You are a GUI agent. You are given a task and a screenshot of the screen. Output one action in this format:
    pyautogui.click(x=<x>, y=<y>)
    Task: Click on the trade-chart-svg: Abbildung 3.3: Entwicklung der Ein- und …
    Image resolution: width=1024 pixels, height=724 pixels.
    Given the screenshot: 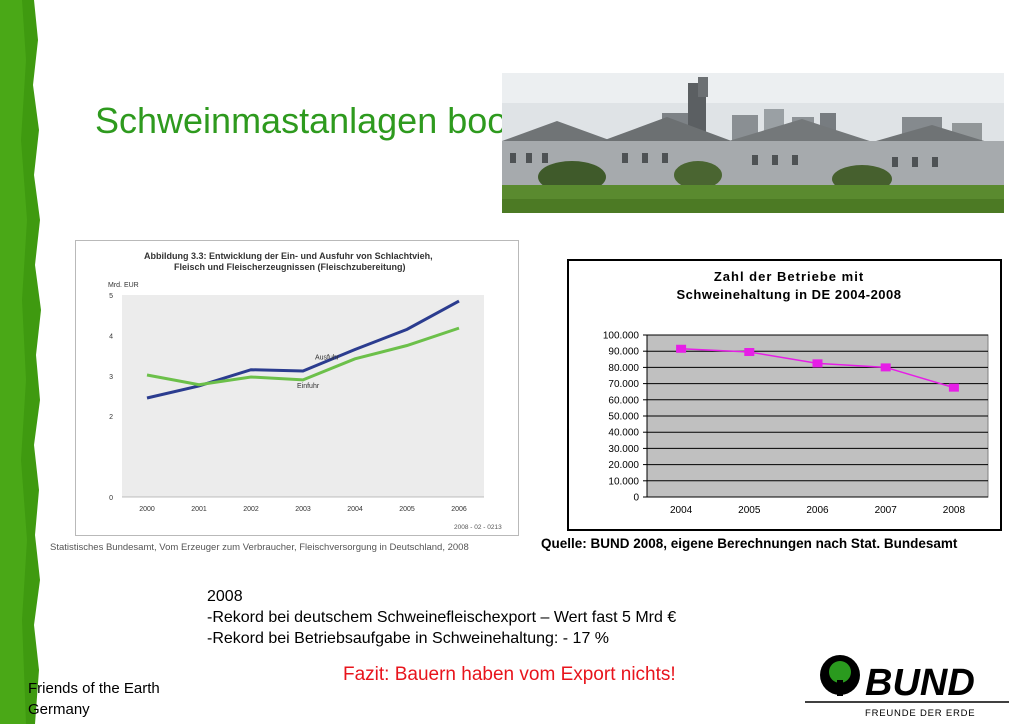 What is the action you would take?
    pyautogui.click(x=305, y=391)
    